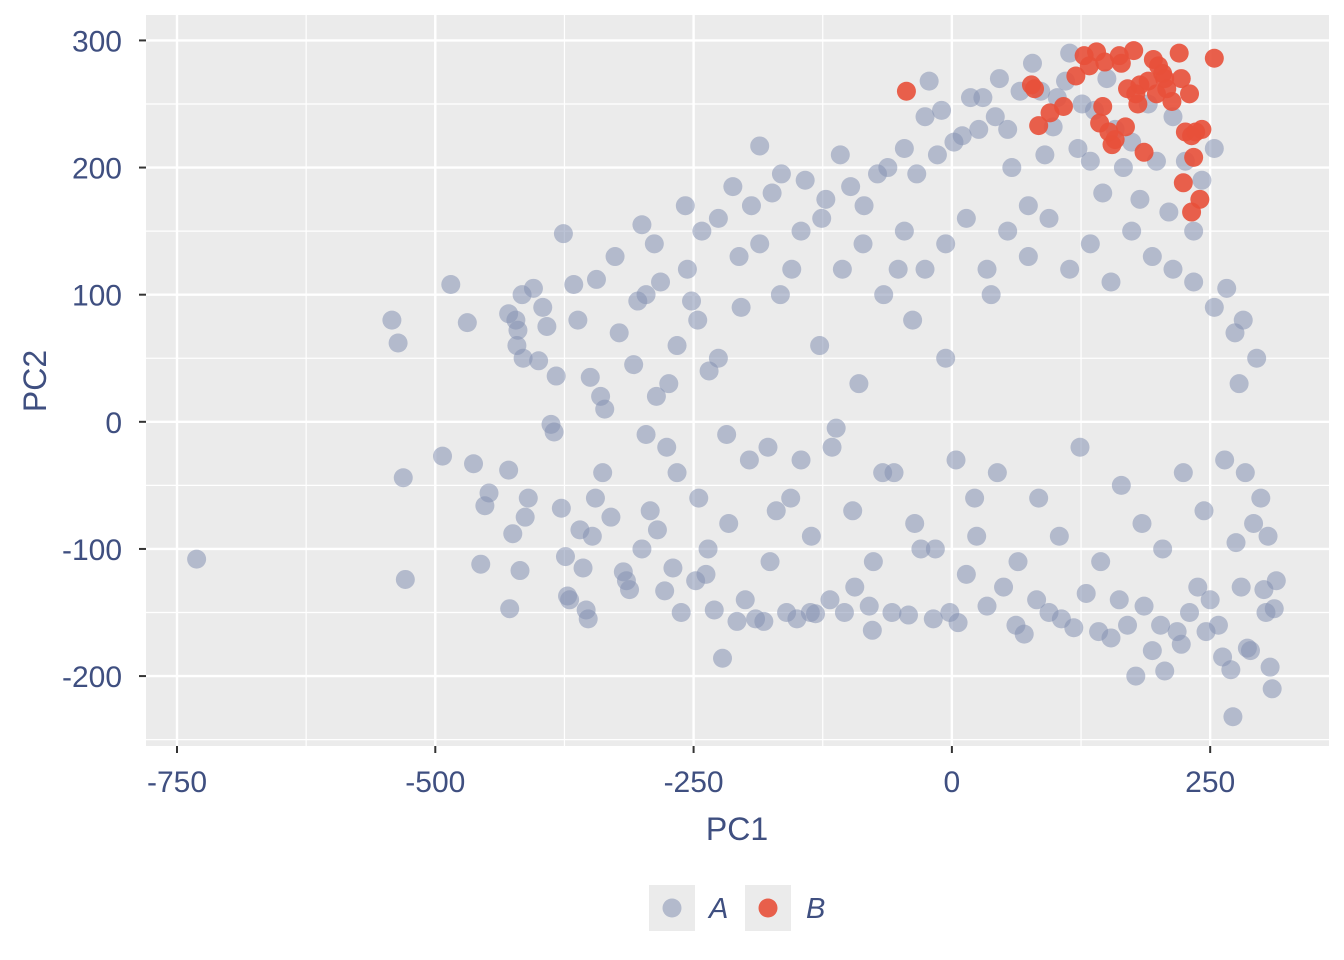 This screenshot has width=1344, height=960. Describe the element at coordinates (113, 423) in the screenshot. I see `y-tick-label: 0` at that location.